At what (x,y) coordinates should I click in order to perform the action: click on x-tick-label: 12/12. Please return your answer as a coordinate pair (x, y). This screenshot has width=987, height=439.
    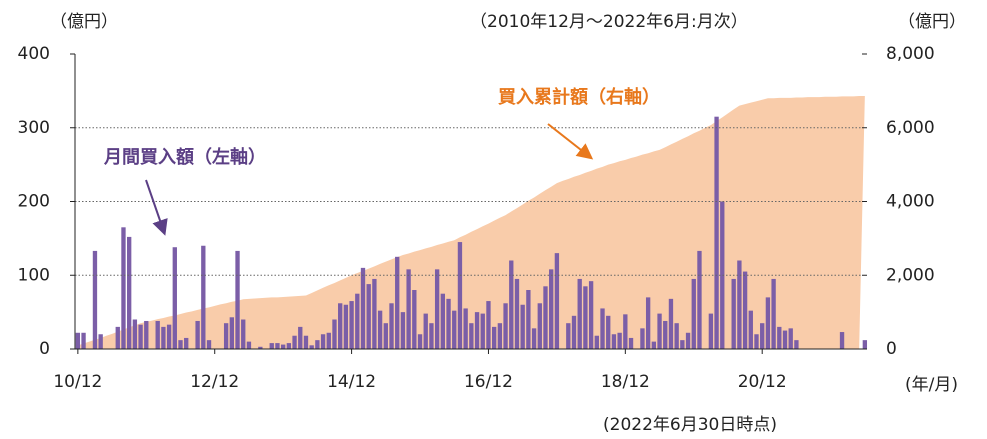
    Looking at the image, I should click on (214, 382).